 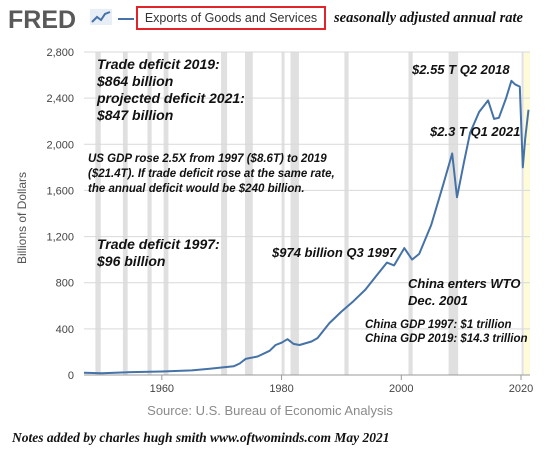 What do you see at coordinates (158, 244) in the screenshot?
I see `annotation-line: Trade deficit 1997:` at bounding box center [158, 244].